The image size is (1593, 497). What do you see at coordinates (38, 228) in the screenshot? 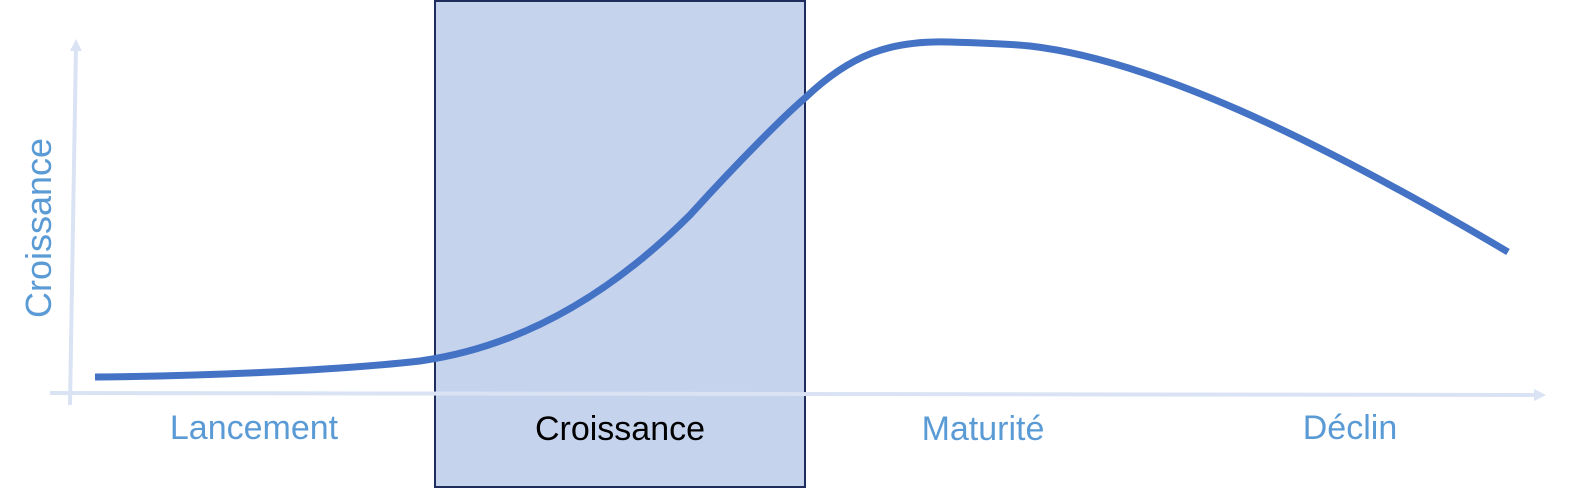
I see `y-axis-label: Croissance` at bounding box center [38, 228].